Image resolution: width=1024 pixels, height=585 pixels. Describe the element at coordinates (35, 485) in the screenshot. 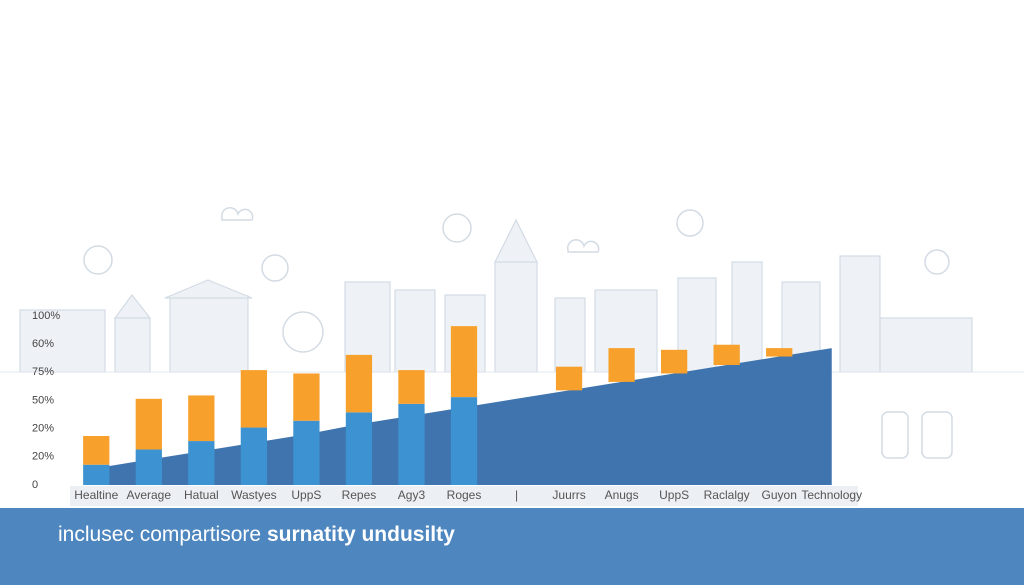

I see `y-tick-label: 0` at that location.